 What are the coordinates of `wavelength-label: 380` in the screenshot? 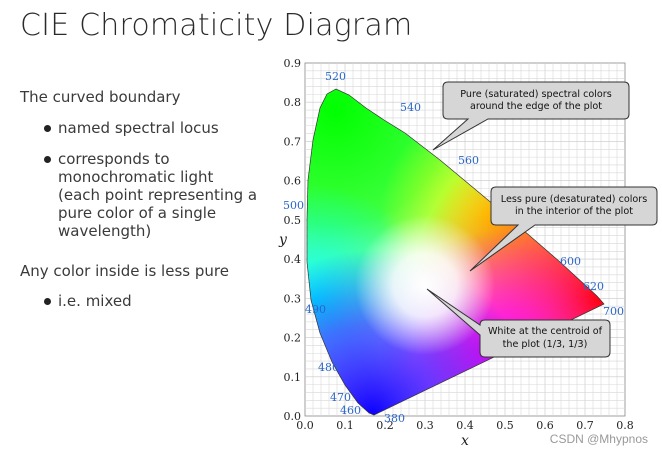 It's located at (394, 418).